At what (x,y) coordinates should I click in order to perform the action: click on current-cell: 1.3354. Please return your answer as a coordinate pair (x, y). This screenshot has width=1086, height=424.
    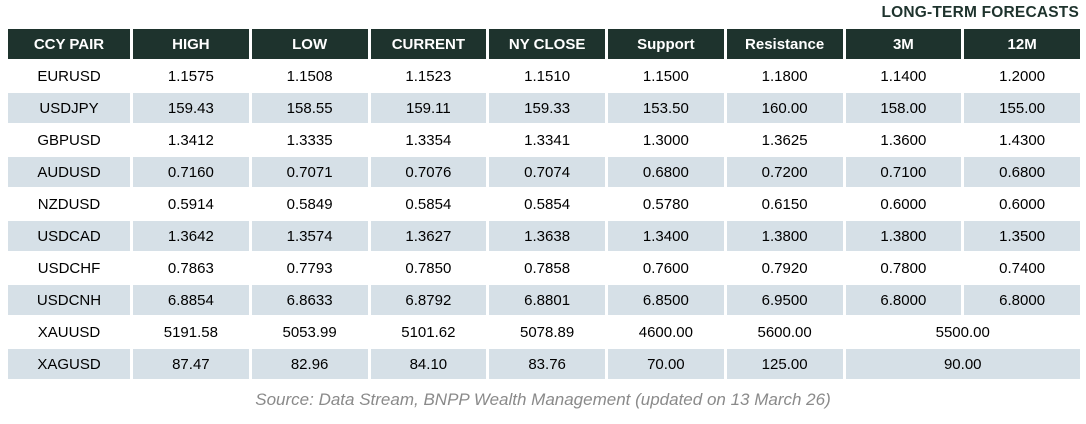
    Looking at the image, I should click on (428, 140).